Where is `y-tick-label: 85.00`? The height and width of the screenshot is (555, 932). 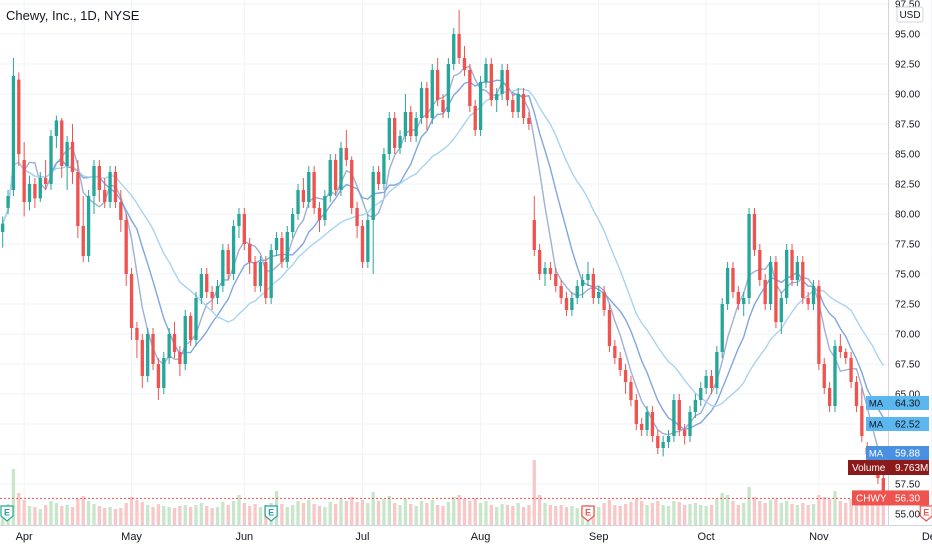
y-tick-label: 85.00 is located at coordinates (907, 155).